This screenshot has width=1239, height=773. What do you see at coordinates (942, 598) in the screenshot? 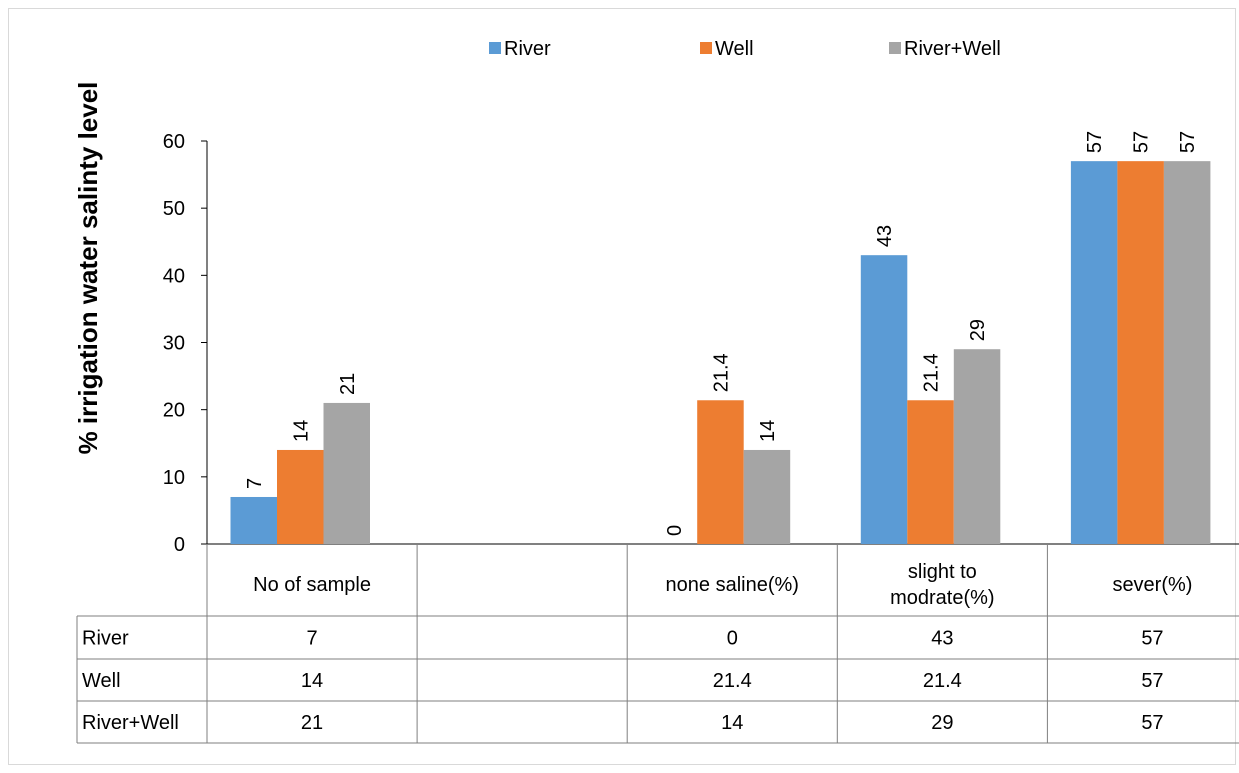
I see `category-label: modrate(%)` at bounding box center [942, 598].